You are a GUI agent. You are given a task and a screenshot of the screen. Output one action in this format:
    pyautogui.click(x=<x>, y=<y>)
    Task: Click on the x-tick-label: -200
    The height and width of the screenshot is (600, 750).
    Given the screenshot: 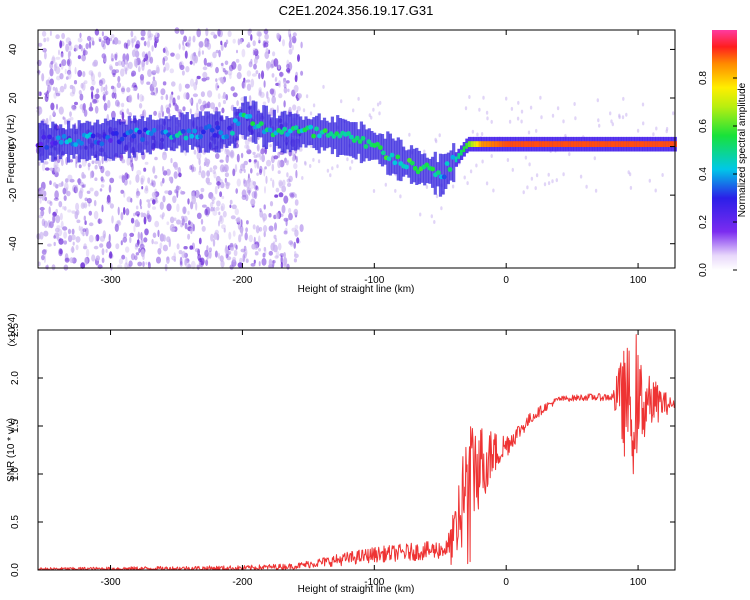 What is the action you would take?
    pyautogui.click(x=242, y=582)
    